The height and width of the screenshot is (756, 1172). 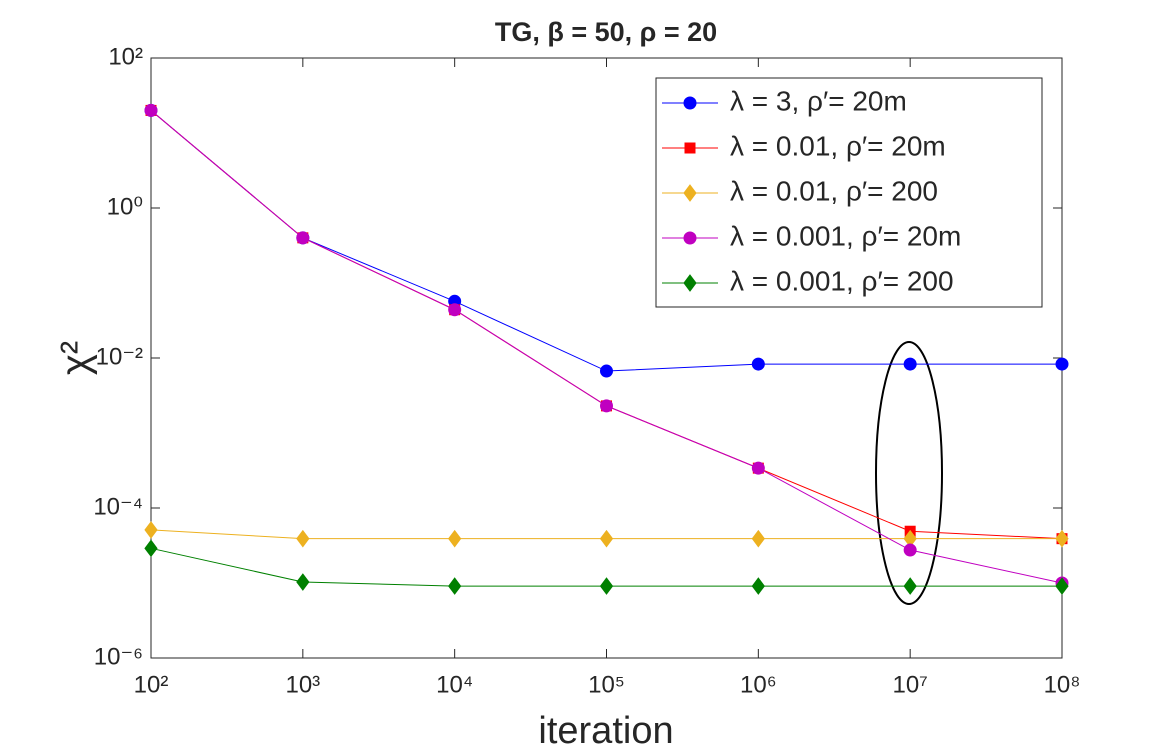 I want to click on y-tick-label: 10⁰, so click(x=125, y=206).